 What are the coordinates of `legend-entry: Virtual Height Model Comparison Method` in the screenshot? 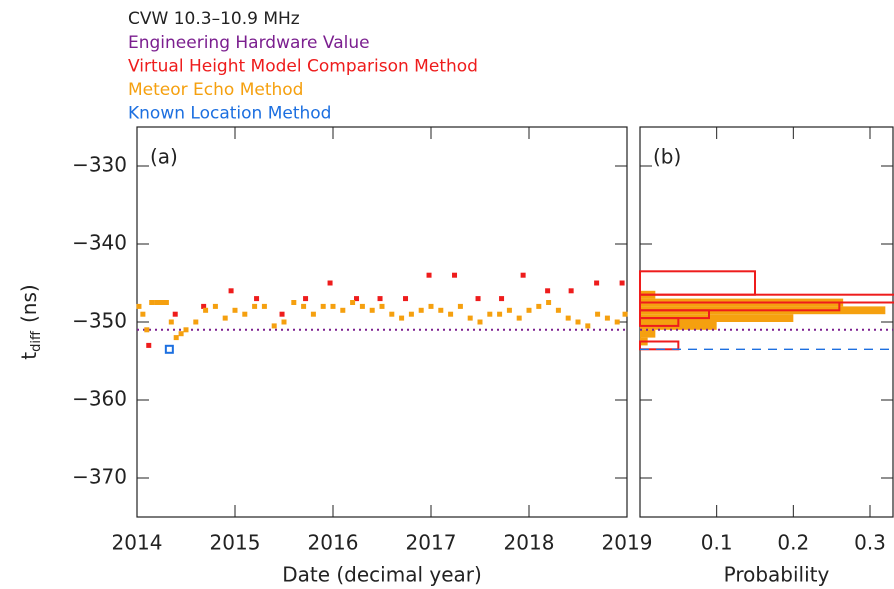 It's located at (303, 67).